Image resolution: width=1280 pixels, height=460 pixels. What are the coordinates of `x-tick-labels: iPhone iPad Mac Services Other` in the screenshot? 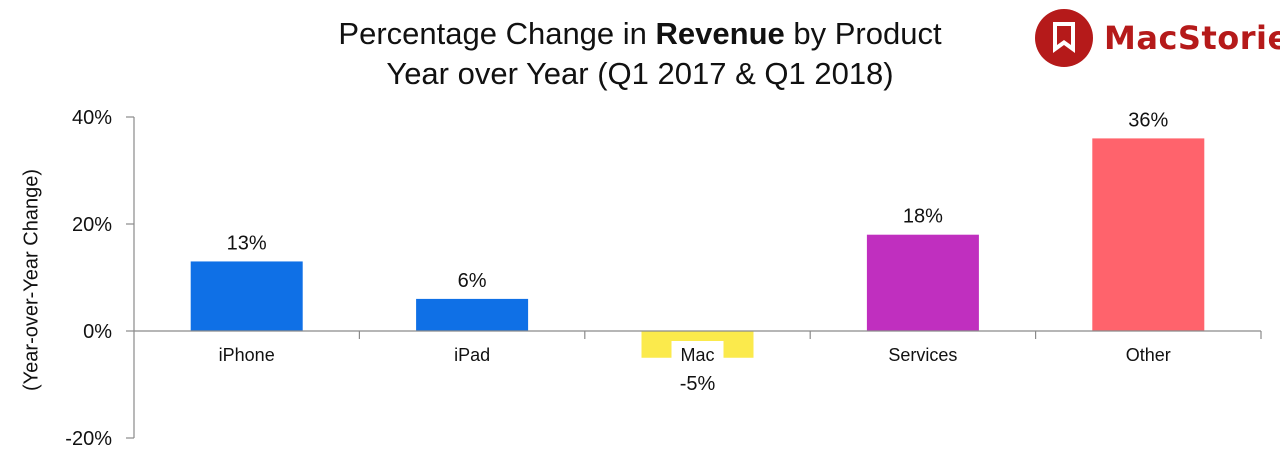 It's located at (695, 354).